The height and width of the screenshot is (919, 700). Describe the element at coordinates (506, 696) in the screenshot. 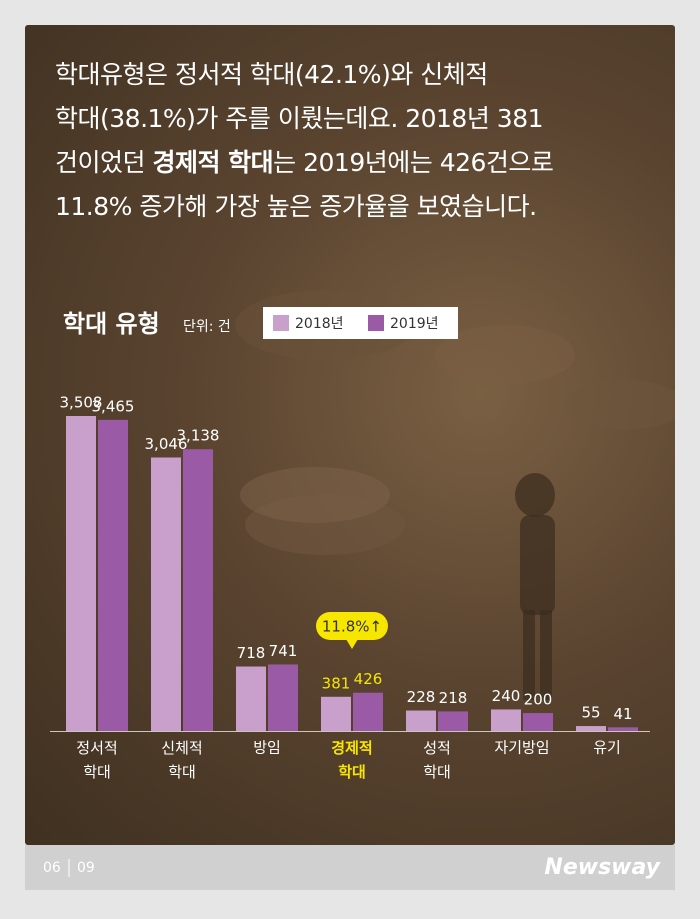

I see `value-label: 240` at that location.